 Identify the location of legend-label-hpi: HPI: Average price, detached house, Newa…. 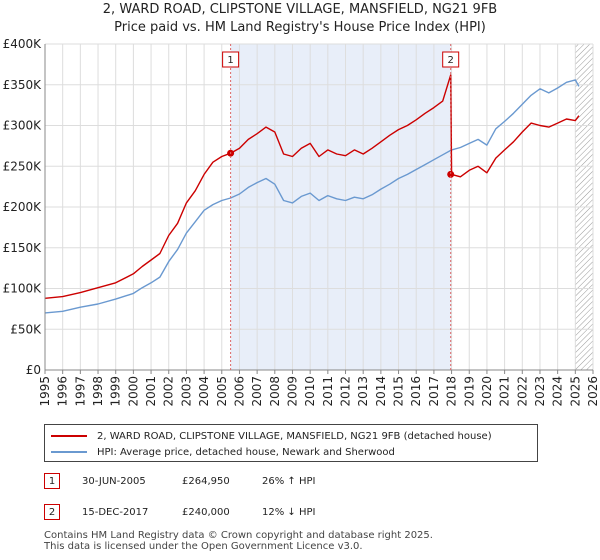
(246, 452).